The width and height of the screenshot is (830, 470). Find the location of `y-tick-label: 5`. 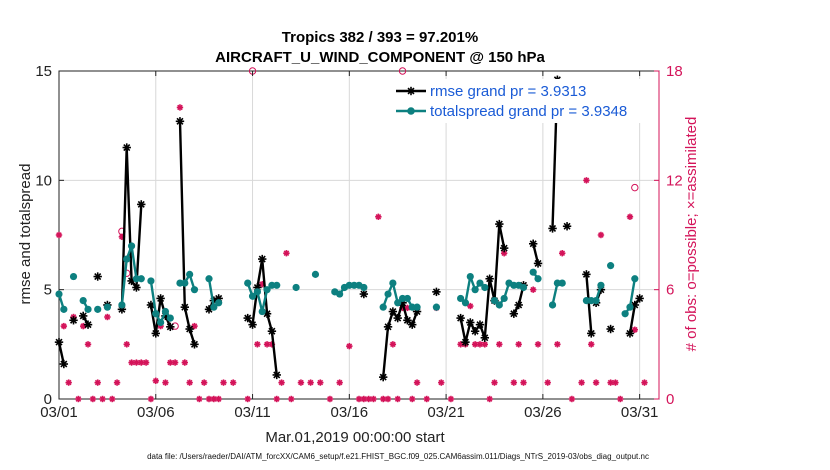

y-tick-label: 5 is located at coordinates (48, 290).